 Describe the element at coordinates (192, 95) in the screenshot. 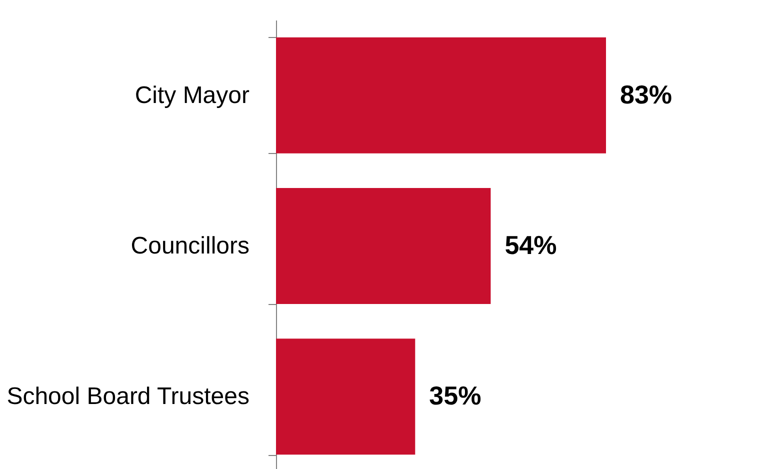

I see `y-tick-label: City Mayor` at that location.